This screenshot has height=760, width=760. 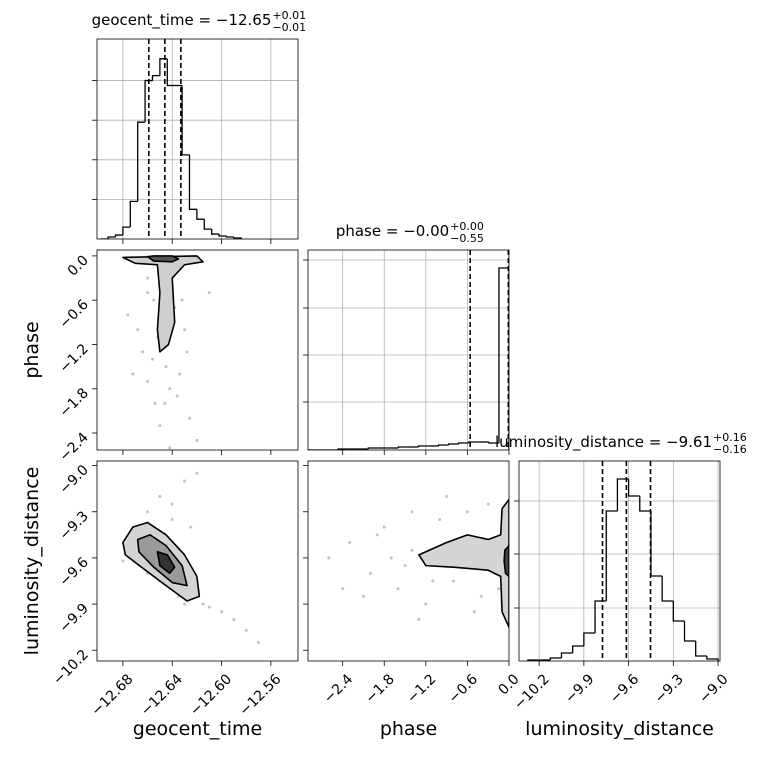 What do you see at coordinates (624, 688) in the screenshot?
I see `x-tick-label: −9.6` at bounding box center [624, 688].